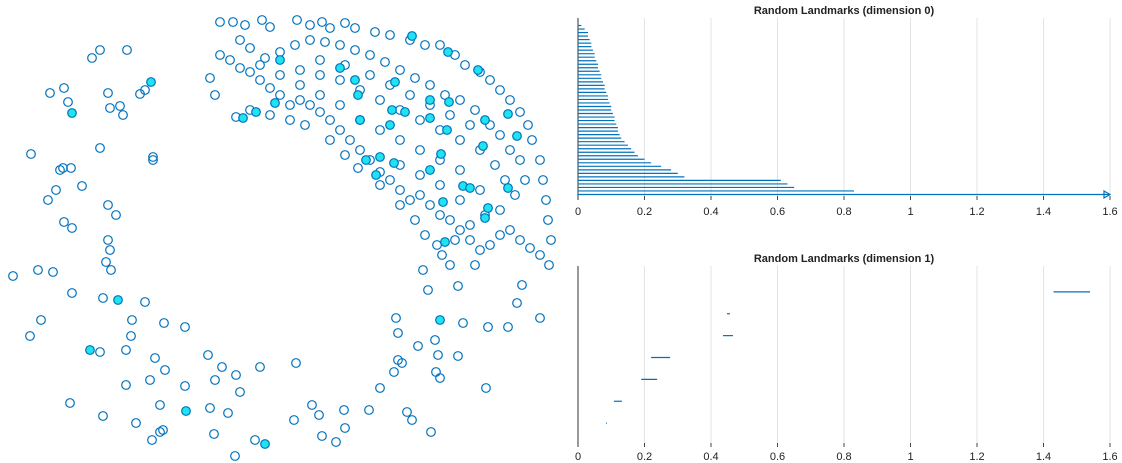 The height and width of the screenshot is (463, 1122). Describe the element at coordinates (844, 259) in the screenshot. I see `chart-title: Random Landmarks (dimension 1)` at that location.